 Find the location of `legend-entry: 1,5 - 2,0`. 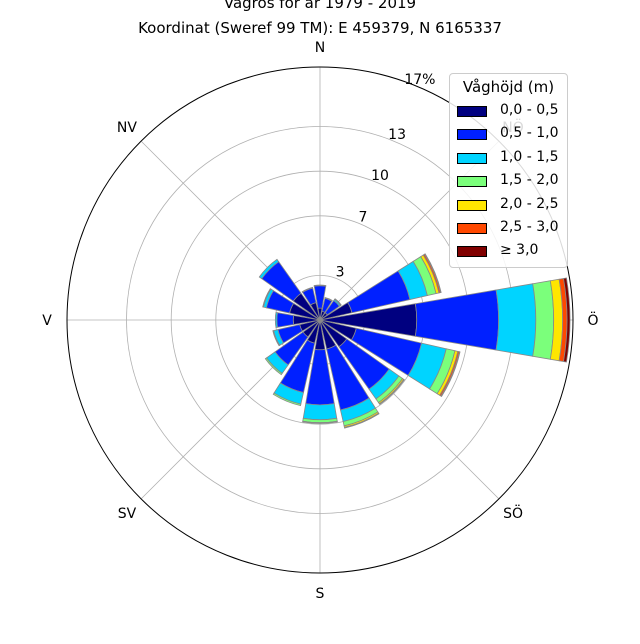

legend-entry: 1,5 - 2,0 is located at coordinates (512, 182).